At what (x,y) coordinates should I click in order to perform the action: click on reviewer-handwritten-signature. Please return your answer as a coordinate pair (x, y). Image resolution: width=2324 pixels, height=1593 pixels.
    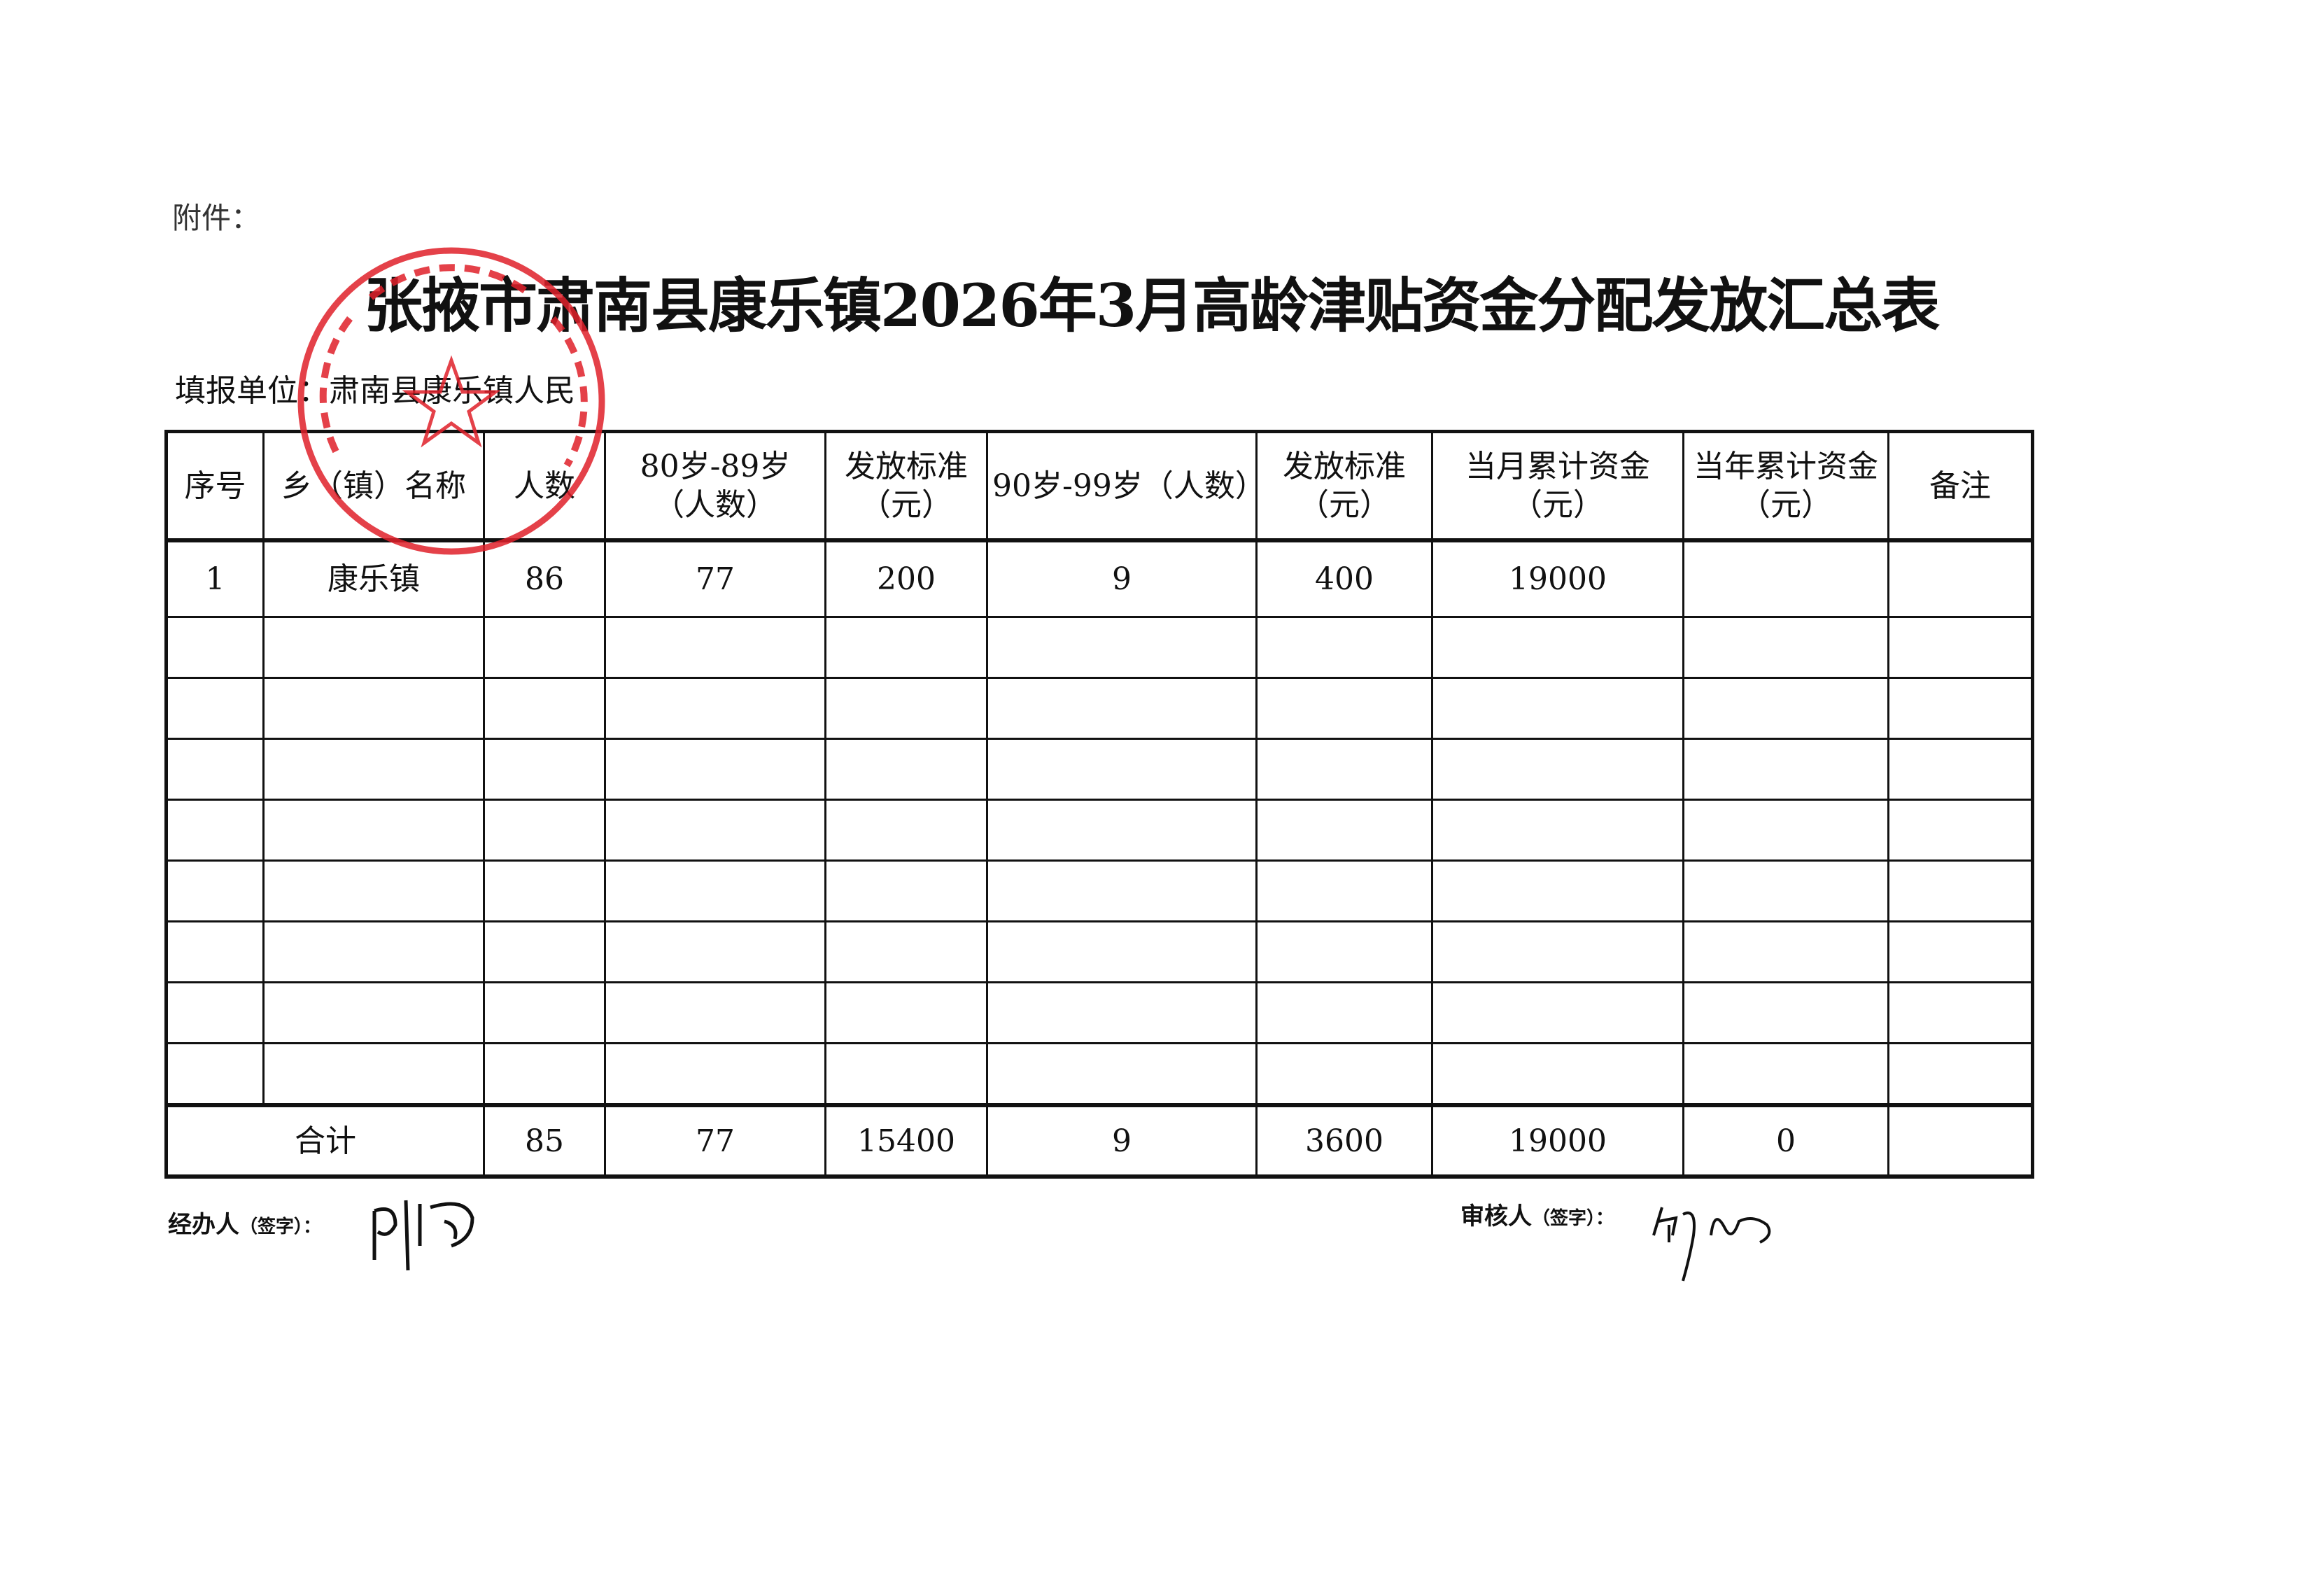
    Looking at the image, I should click on (1711, 1244).